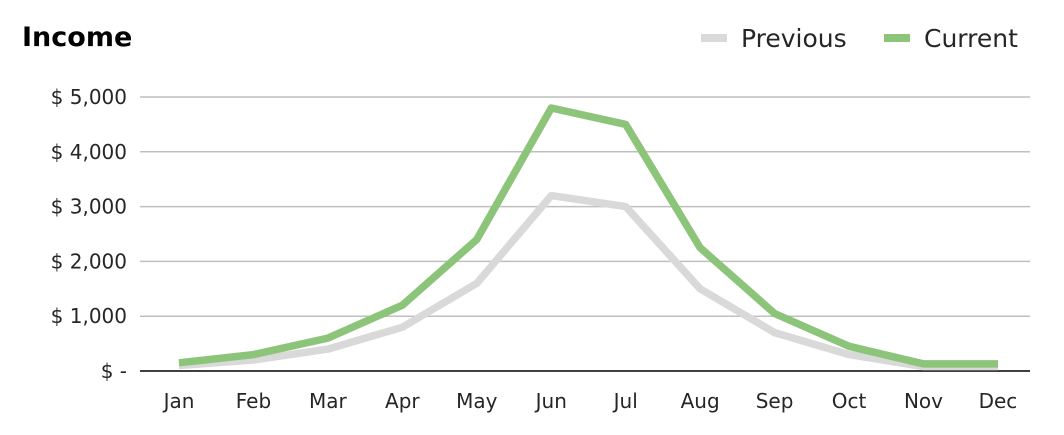 The image size is (1064, 435). I want to click on legend-label-previous: Previous, so click(794, 38).